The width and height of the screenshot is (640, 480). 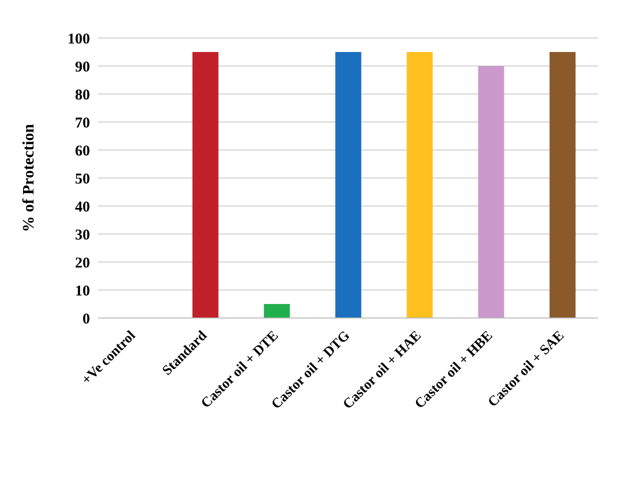 I want to click on y-tick-label: 40, so click(x=82, y=207).